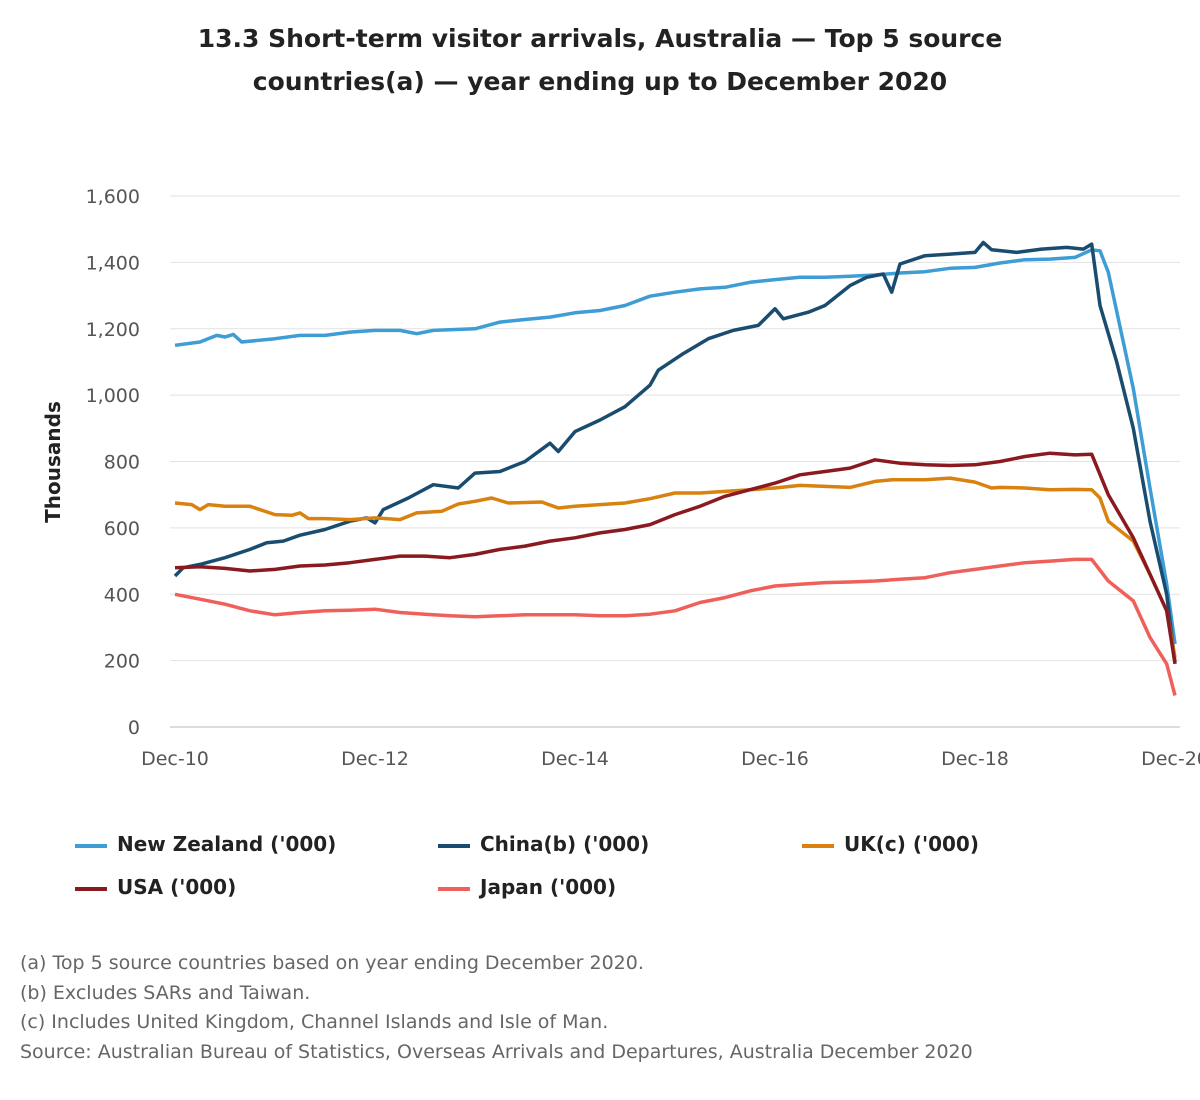 The image size is (1200, 1100). What do you see at coordinates (375, 759) in the screenshot?
I see `x-tick-label: Dec-12` at bounding box center [375, 759].